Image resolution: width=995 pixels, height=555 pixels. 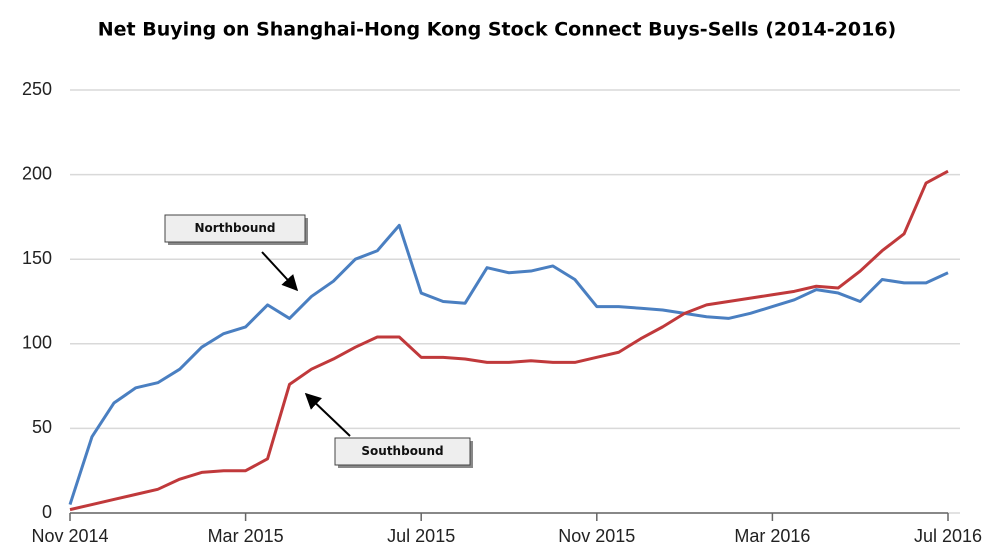 I want to click on annotation-label: Northbound, so click(x=235, y=228).